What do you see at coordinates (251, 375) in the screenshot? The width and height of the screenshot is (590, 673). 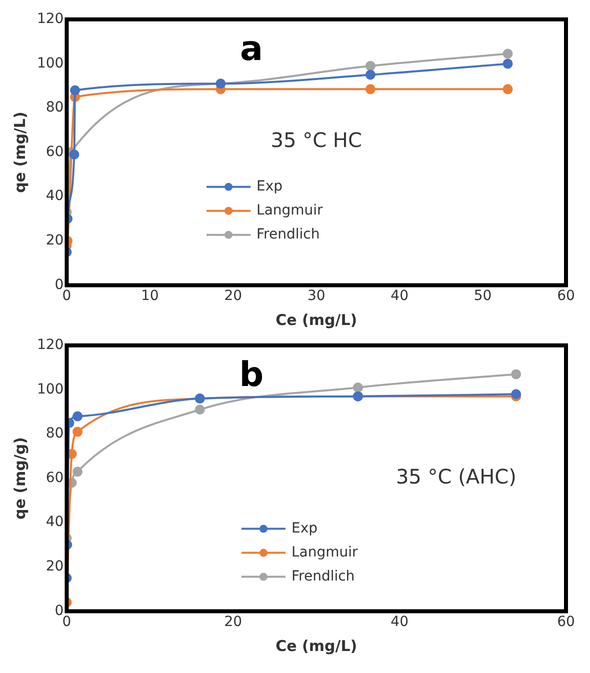 I see `chart-title: b` at bounding box center [251, 375].